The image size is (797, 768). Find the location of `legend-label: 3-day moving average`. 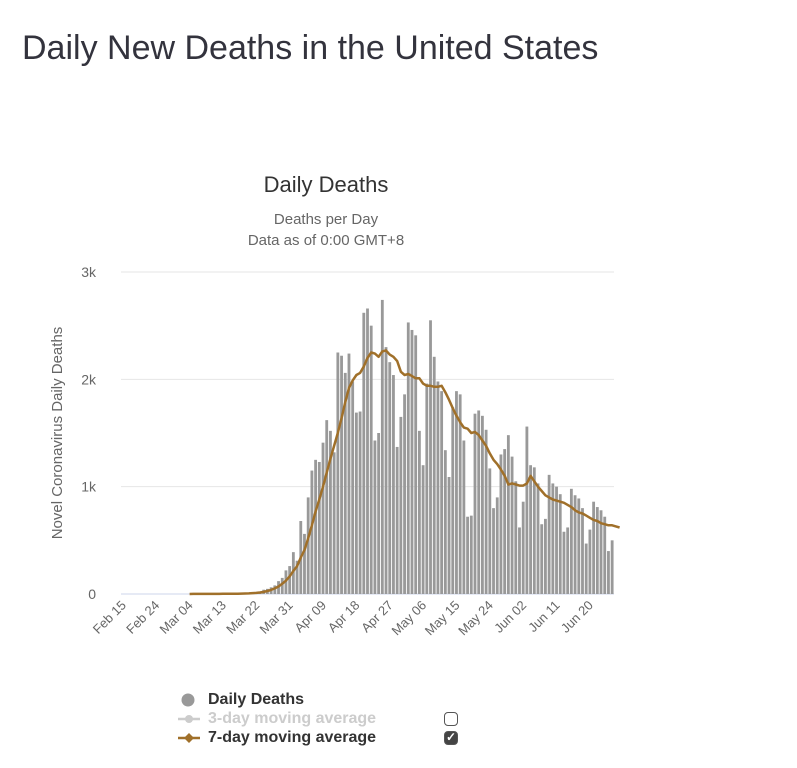

legend-label: 3-day moving average is located at coordinates (292, 718).